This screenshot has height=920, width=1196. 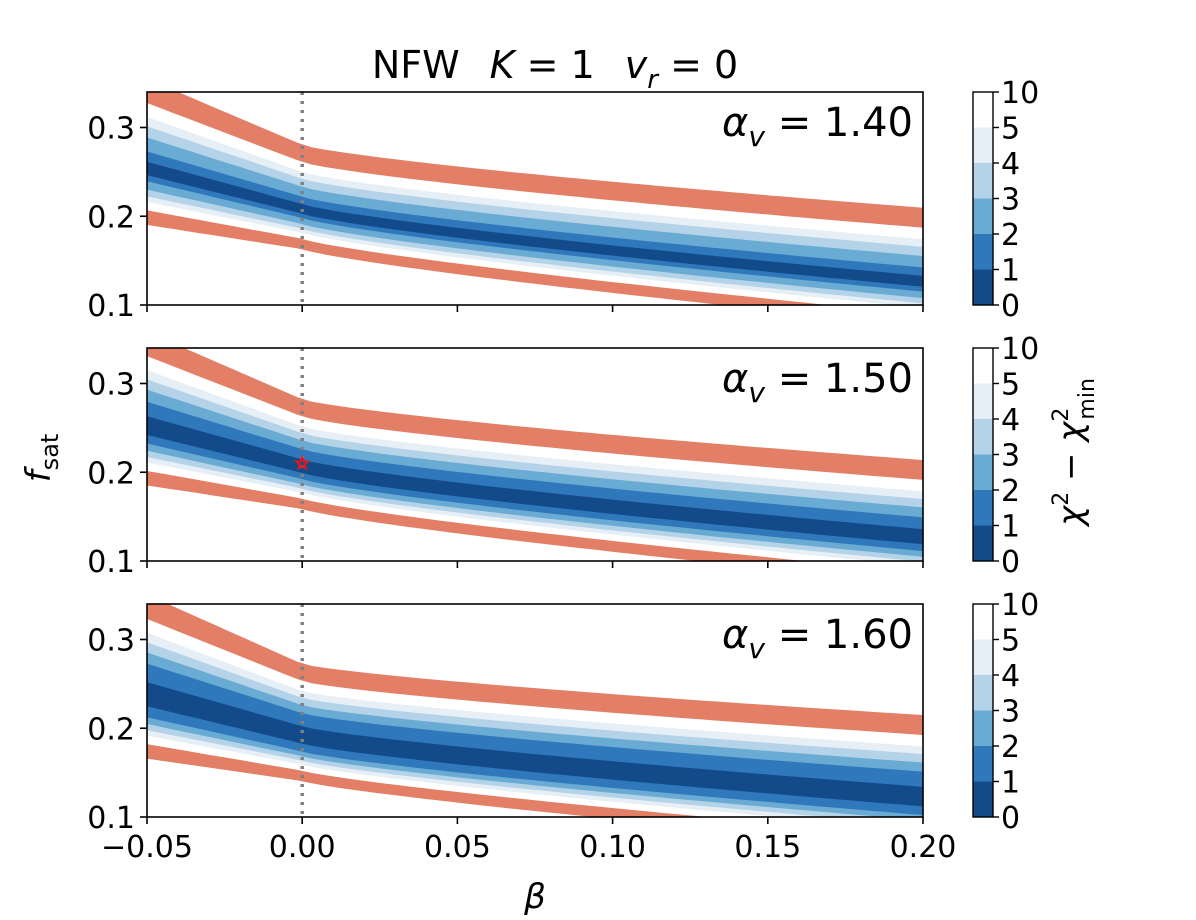 What do you see at coordinates (923, 847) in the screenshot?
I see `x-tick-label: 0.20` at bounding box center [923, 847].